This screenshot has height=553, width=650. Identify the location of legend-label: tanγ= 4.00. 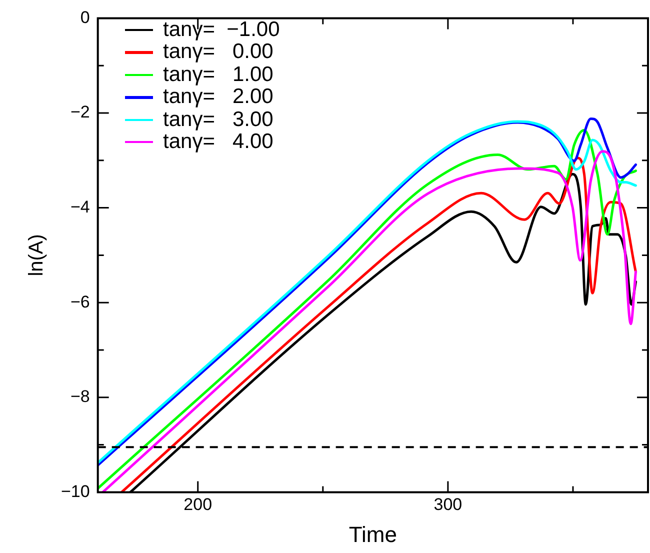
(218, 142).